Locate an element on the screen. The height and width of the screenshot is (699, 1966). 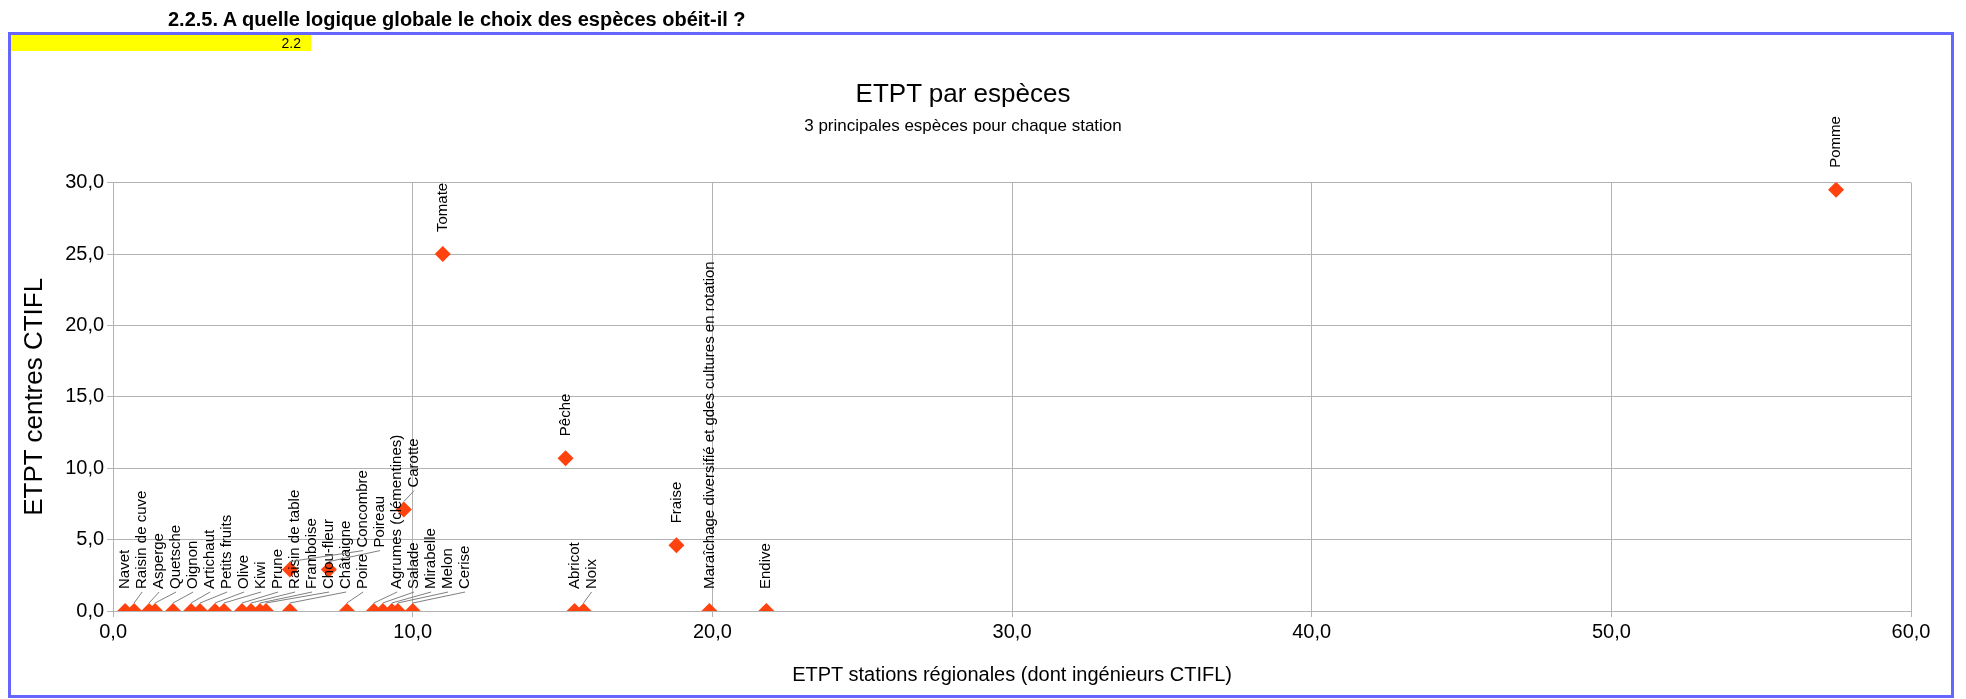
text: Asperge is located at coordinates (158, 561).